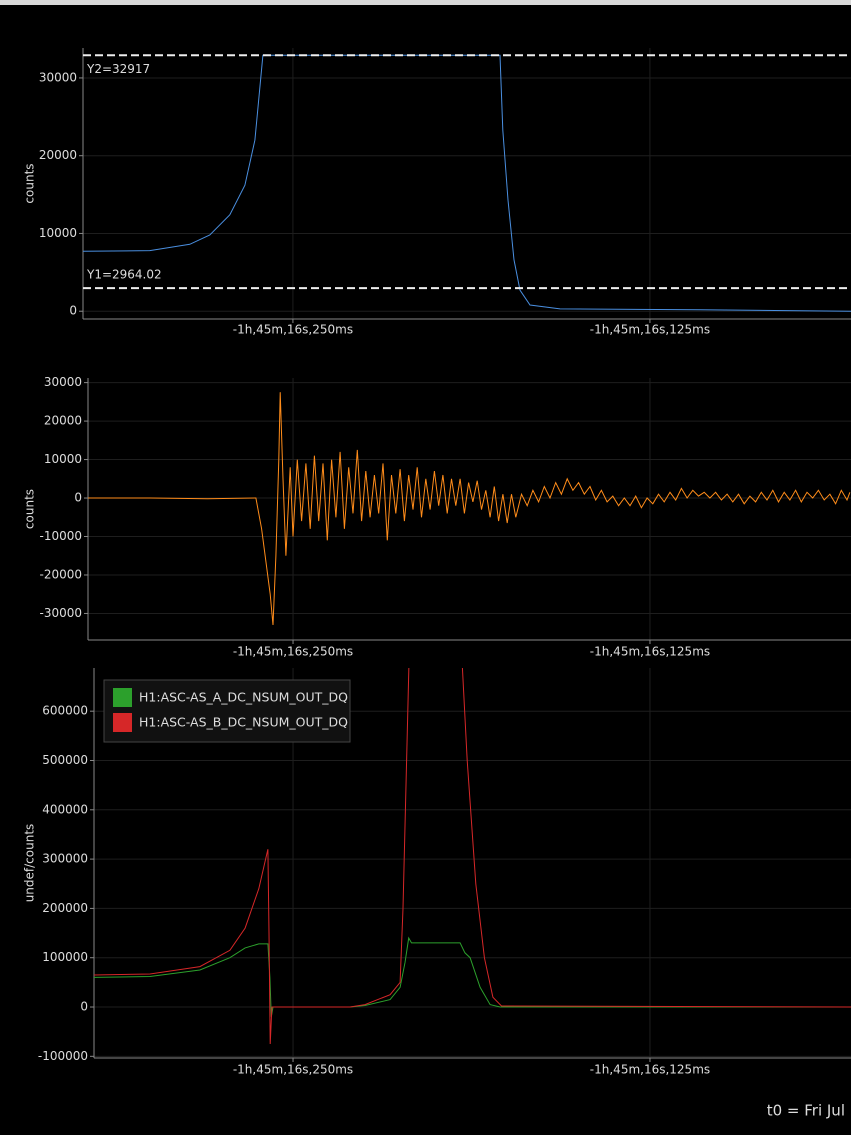 This screenshot has height=1135, width=851. What do you see at coordinates (65, 760) in the screenshot?
I see `y-tick-label: 500000` at bounding box center [65, 760].